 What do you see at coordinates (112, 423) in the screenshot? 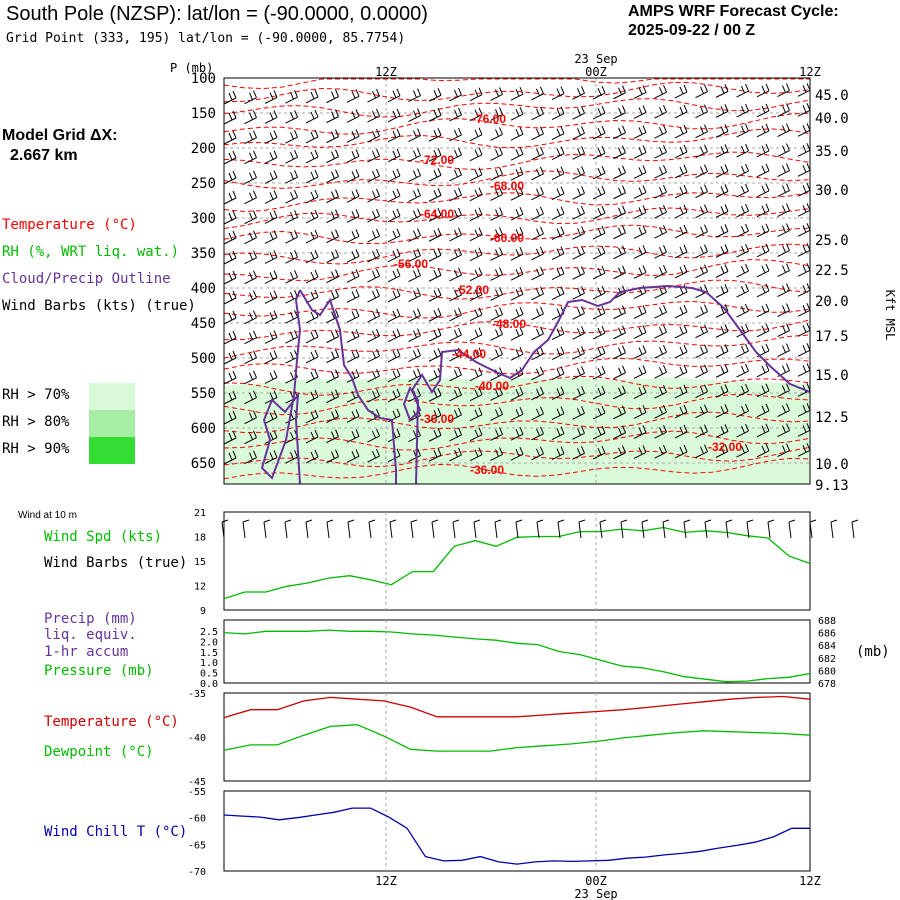
I see `rh80-swatch` at bounding box center [112, 423].